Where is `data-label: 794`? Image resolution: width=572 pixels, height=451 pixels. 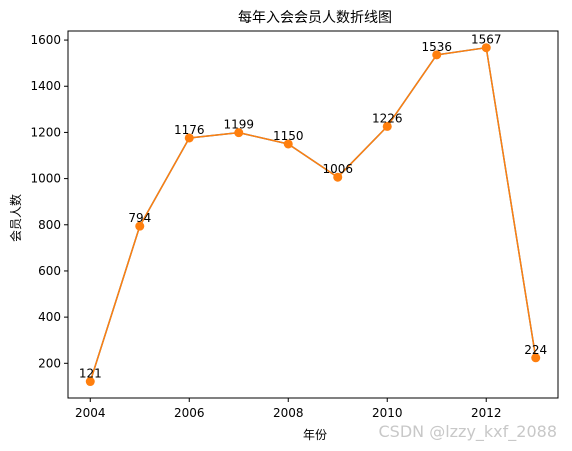 data-label: 794 is located at coordinates (139, 218).